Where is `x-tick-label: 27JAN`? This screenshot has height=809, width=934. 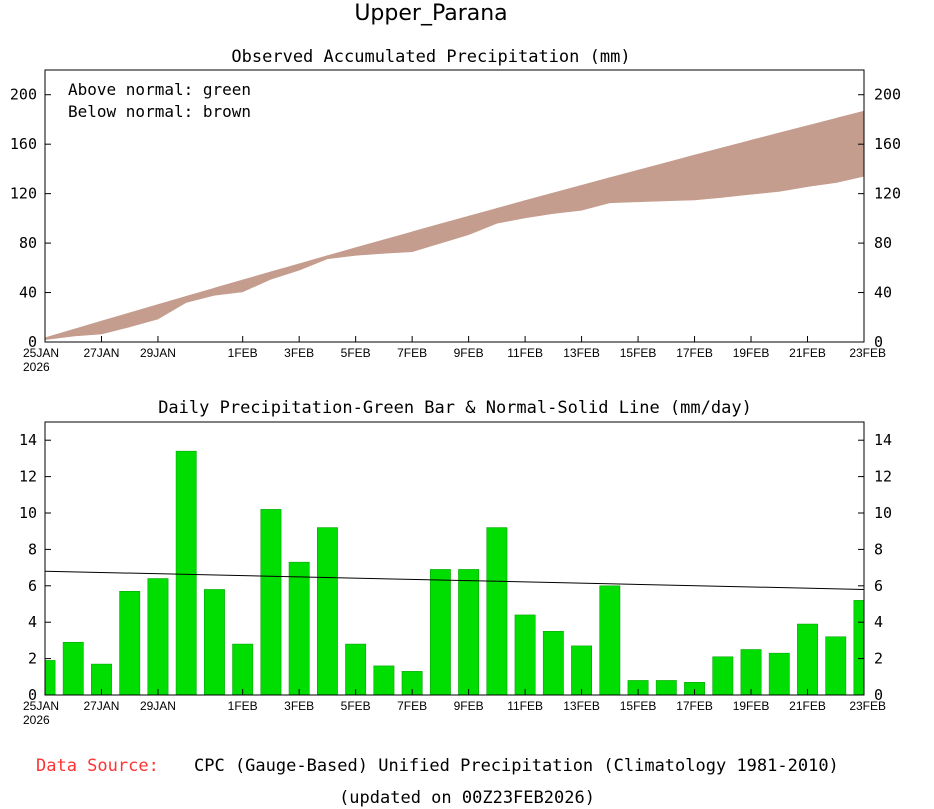
x-tick-label: 27JAN is located at coordinates (101, 706).